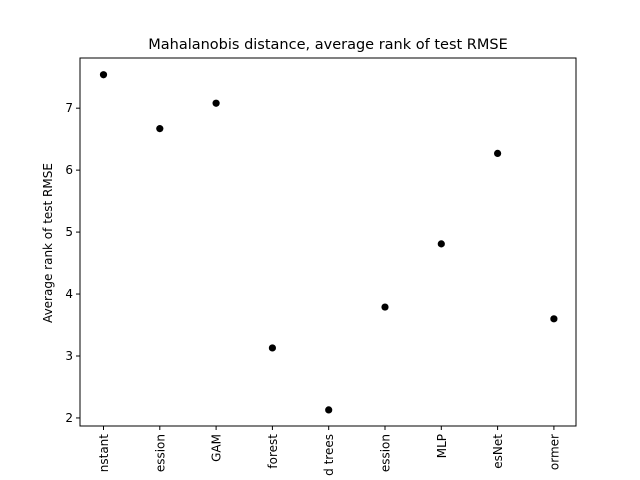 This screenshot has width=640, height=480. Describe the element at coordinates (329, 455) in the screenshot. I see `x-tick-label: d trees` at that location.